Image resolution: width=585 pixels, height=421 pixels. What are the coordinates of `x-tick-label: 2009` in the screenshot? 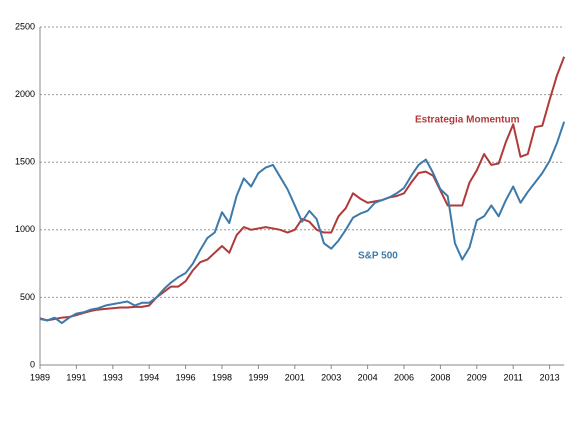 It's located at (477, 377).